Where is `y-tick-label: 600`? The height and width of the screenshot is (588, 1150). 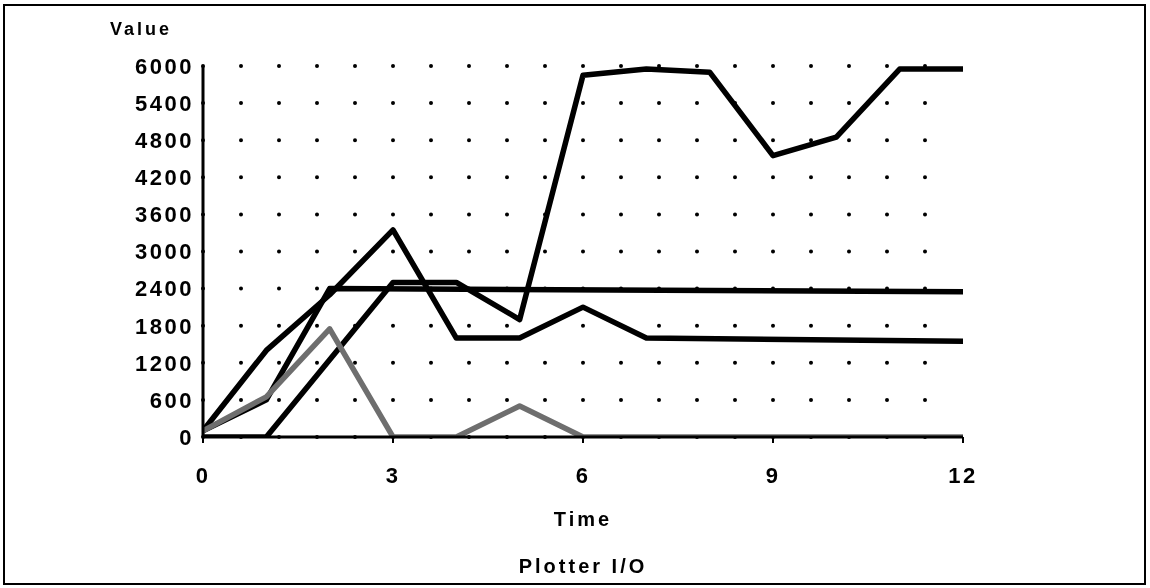
y-tick-label: 600 is located at coordinates (171, 400).